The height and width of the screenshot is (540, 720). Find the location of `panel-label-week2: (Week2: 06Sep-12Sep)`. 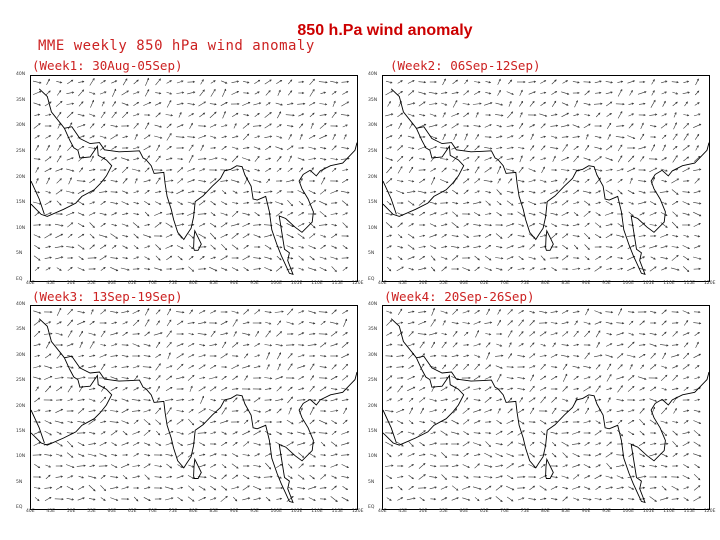

panel-label-week2: (Week2: 06Sep-12Sep) is located at coordinates (465, 65).